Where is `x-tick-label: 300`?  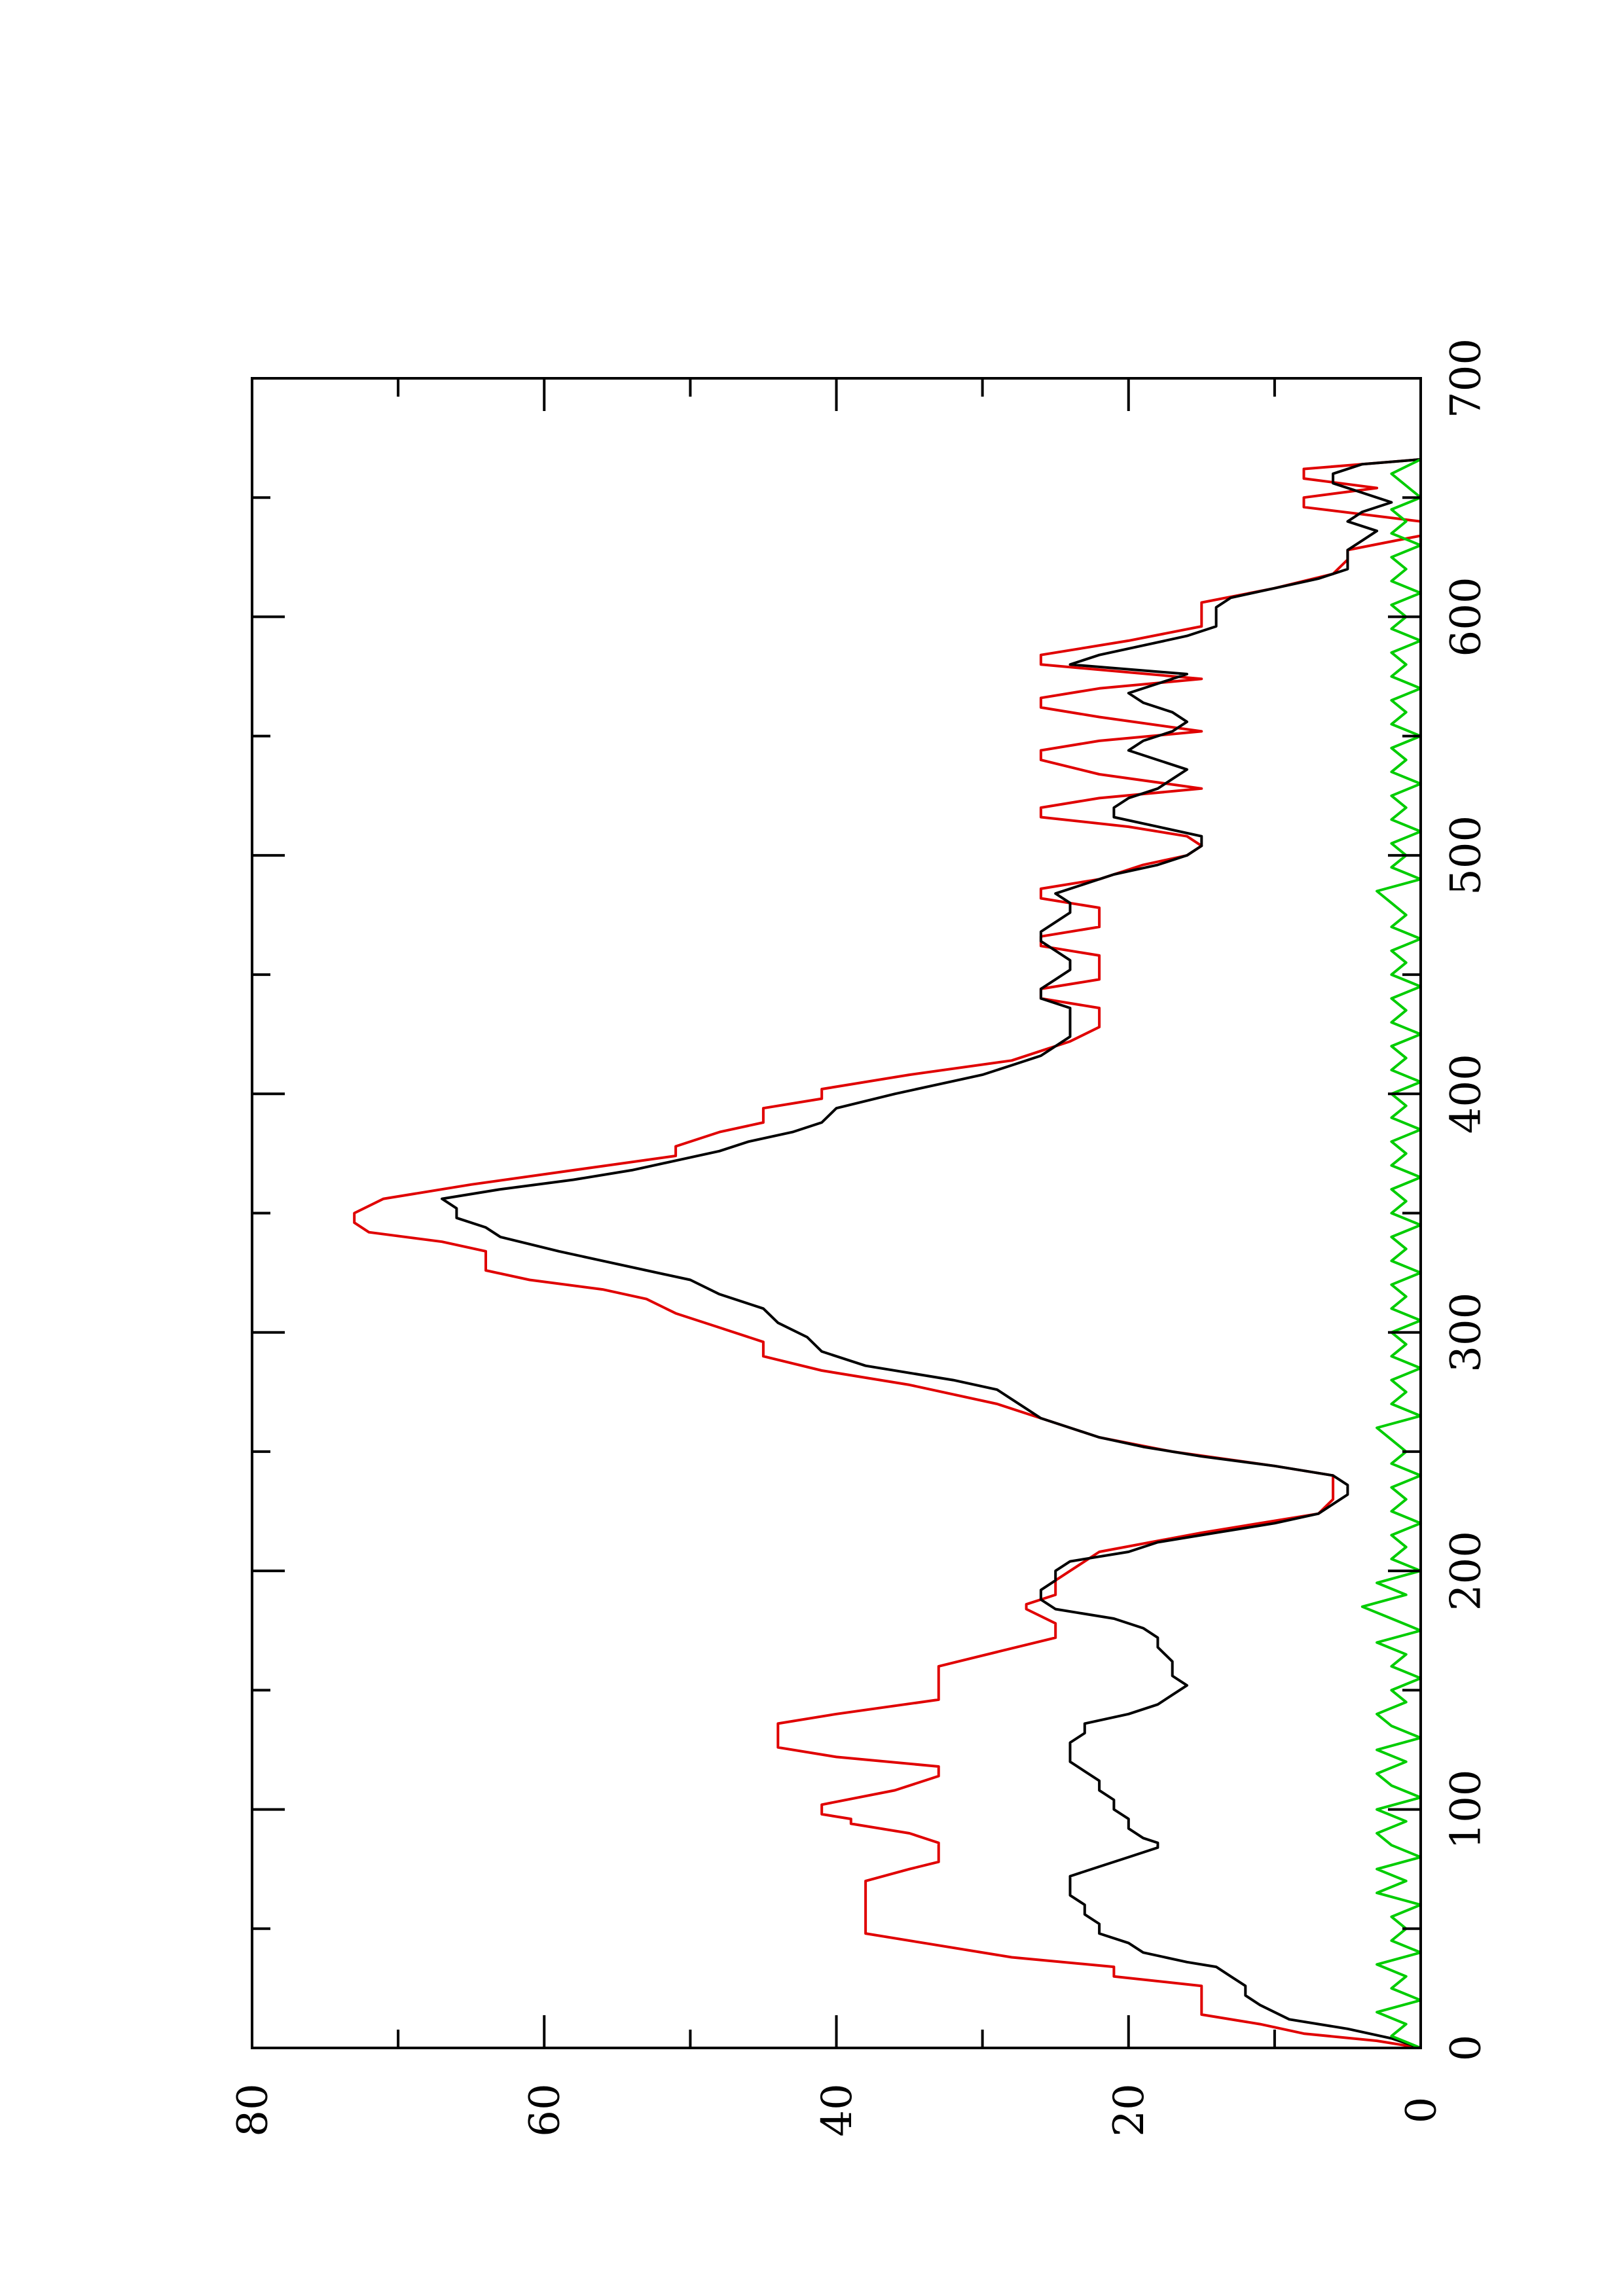
x-tick-label: 300 is located at coordinates (1466, 1332).